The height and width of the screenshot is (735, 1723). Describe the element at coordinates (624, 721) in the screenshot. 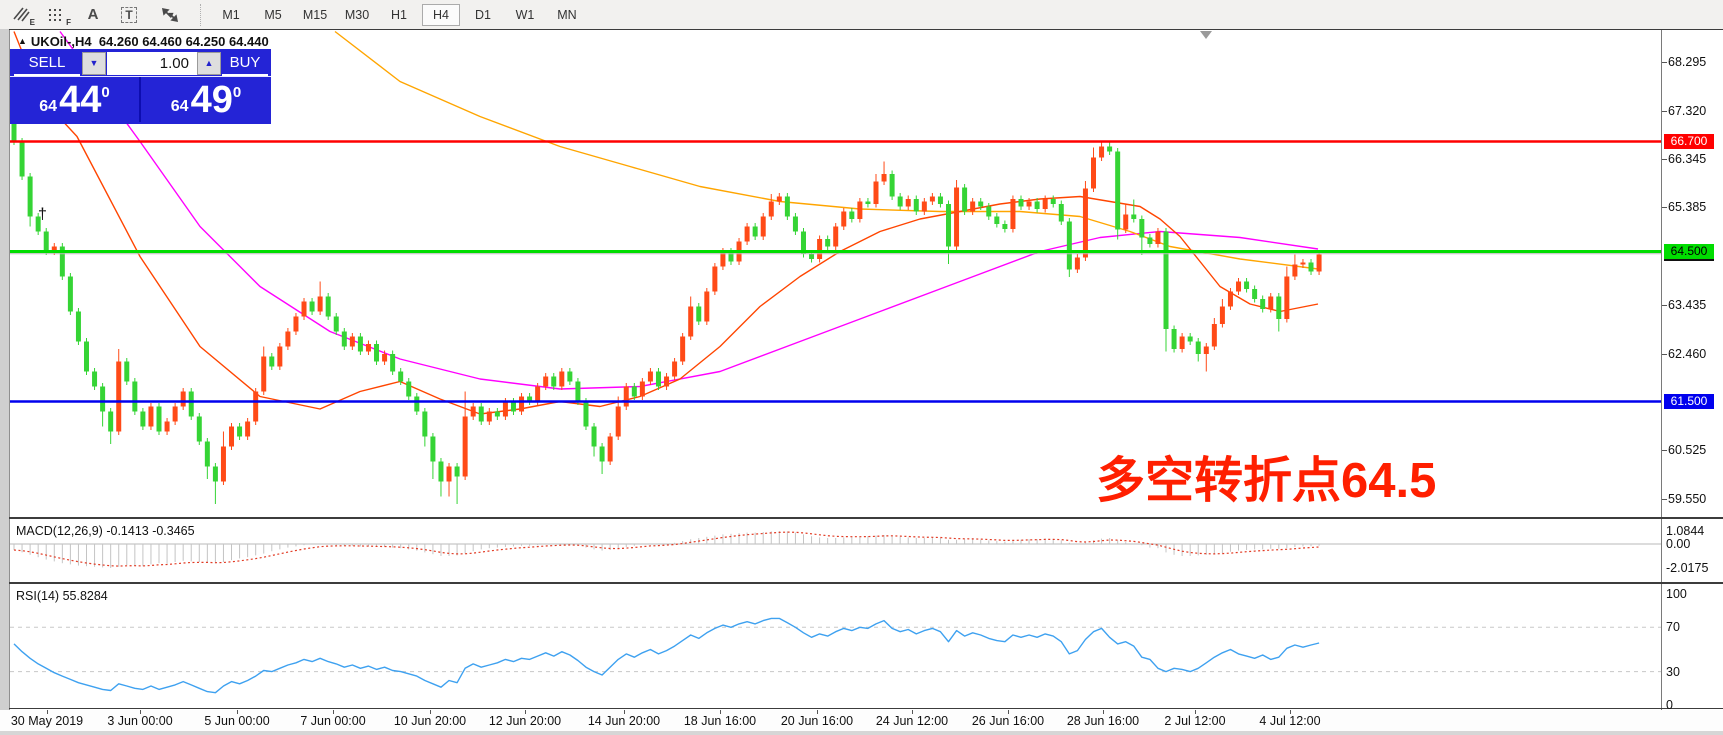

I see `time-axis-label: 14 Jun 20:00` at that location.